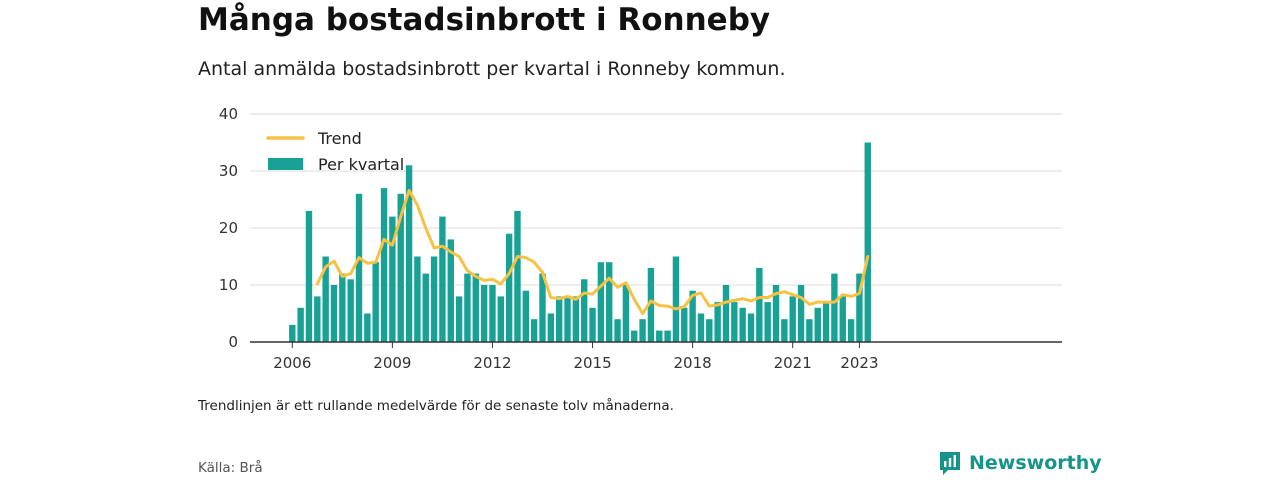 This screenshot has height=480, width=1280. I want to click on brand-logo: Newsworthy, so click(1020, 463).